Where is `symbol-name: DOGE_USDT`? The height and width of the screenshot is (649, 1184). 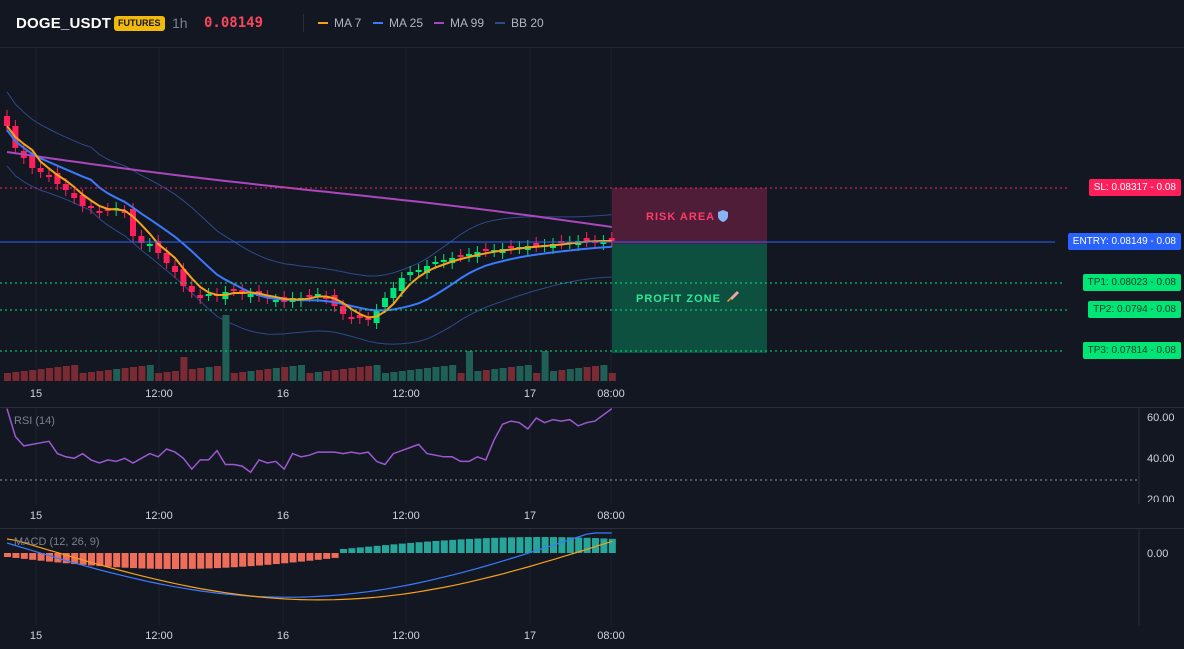
symbol-name: DOGE_USDT is located at coordinates (64, 23).